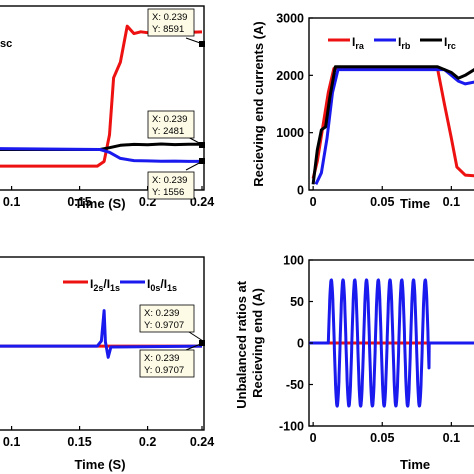 The width and height of the screenshot is (474, 474). What do you see at coordinates (295, 385) in the screenshot?
I see `y-tick-label: -50` at bounding box center [295, 385].